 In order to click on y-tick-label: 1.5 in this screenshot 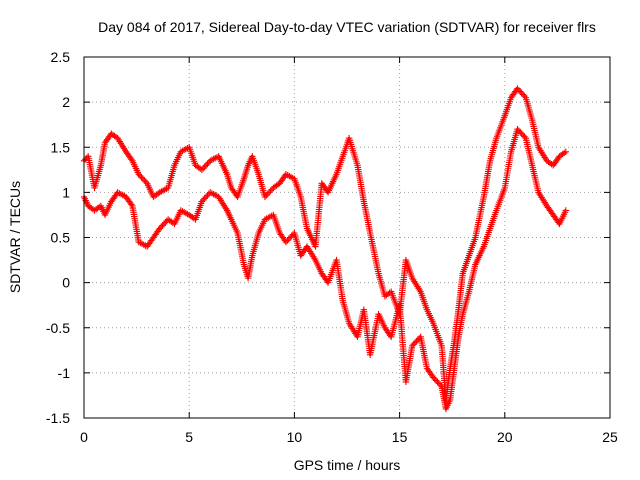, I will do `click(61, 147)`.